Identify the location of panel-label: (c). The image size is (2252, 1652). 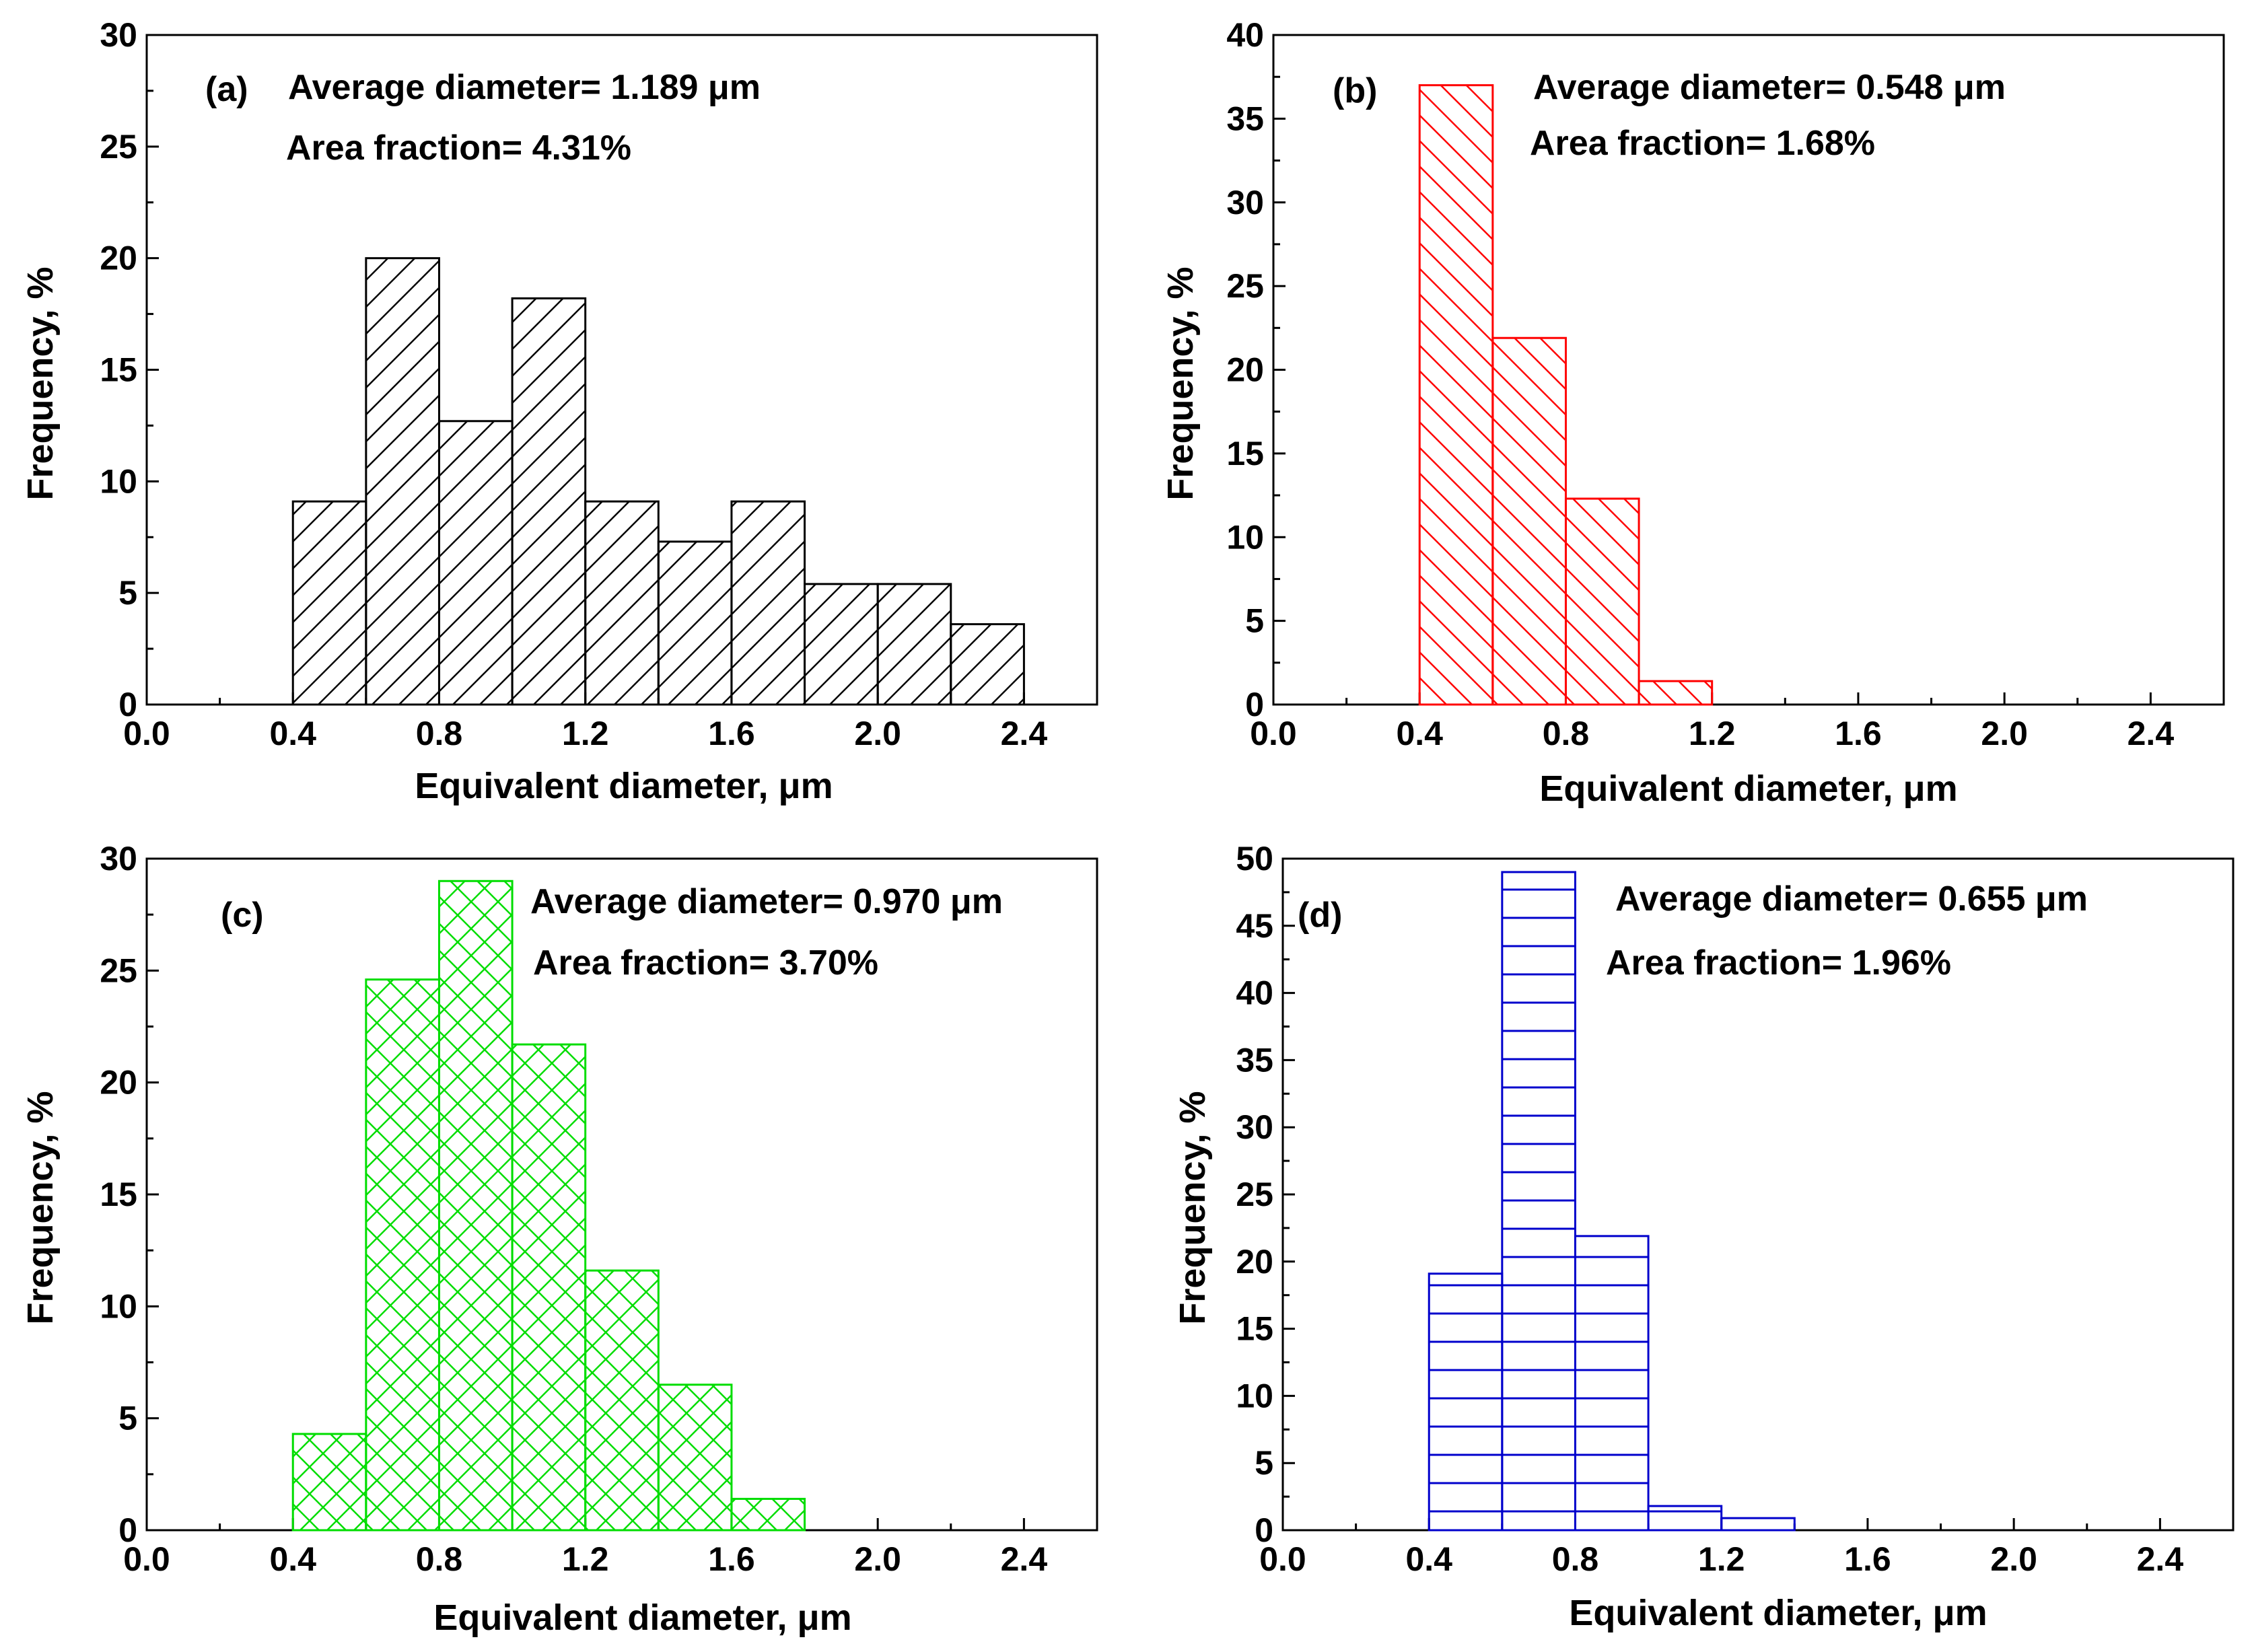
(243, 915).